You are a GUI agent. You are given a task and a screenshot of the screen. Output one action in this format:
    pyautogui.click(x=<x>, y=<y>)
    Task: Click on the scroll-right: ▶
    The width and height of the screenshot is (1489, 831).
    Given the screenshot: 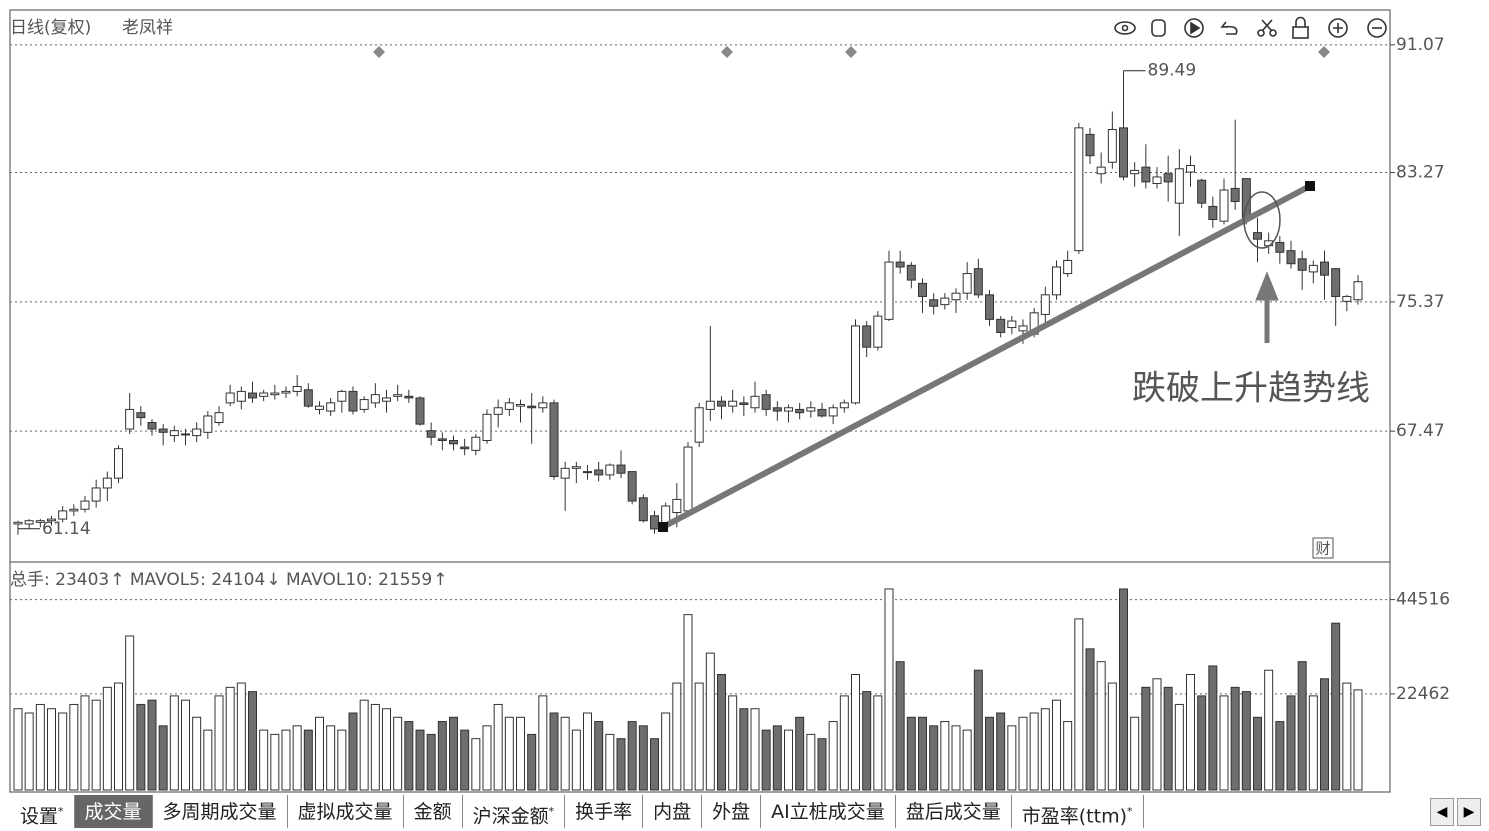 What is the action you would take?
    pyautogui.click(x=1469, y=812)
    